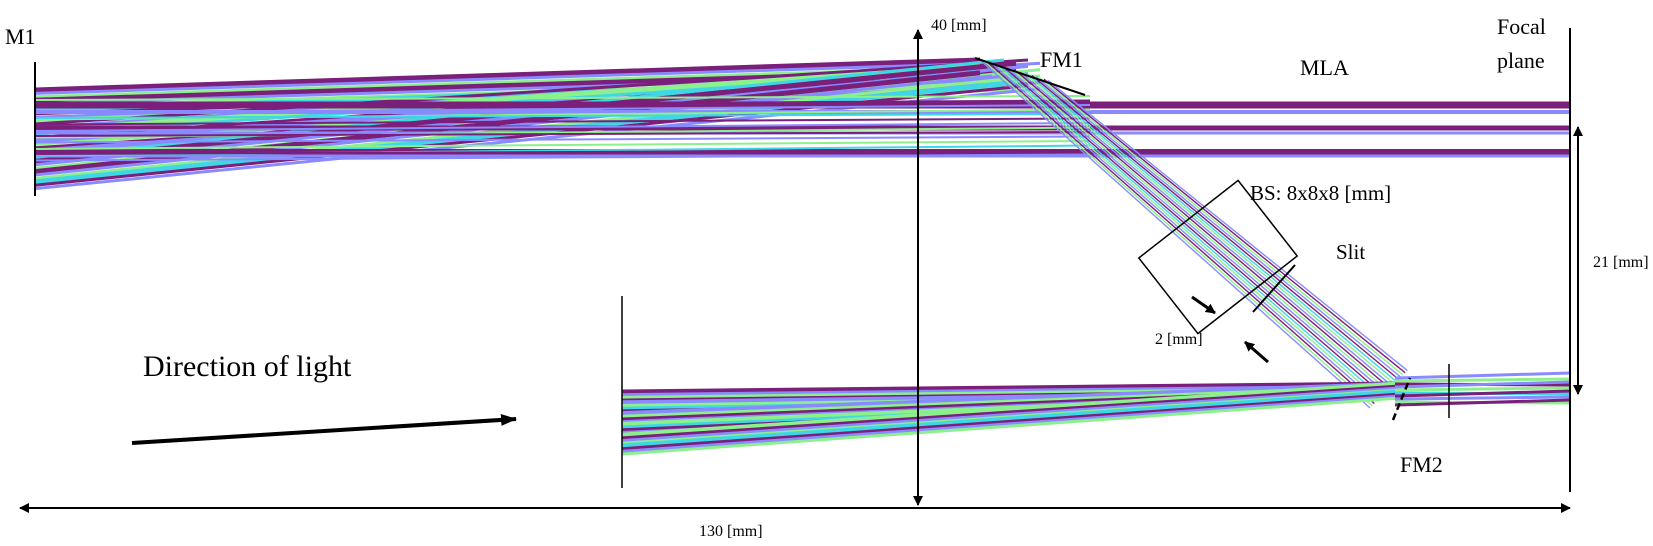 The image size is (1653, 546). Describe the element at coordinates (1218, 257) in the screenshot. I see `beam-splitter-cube` at that location.